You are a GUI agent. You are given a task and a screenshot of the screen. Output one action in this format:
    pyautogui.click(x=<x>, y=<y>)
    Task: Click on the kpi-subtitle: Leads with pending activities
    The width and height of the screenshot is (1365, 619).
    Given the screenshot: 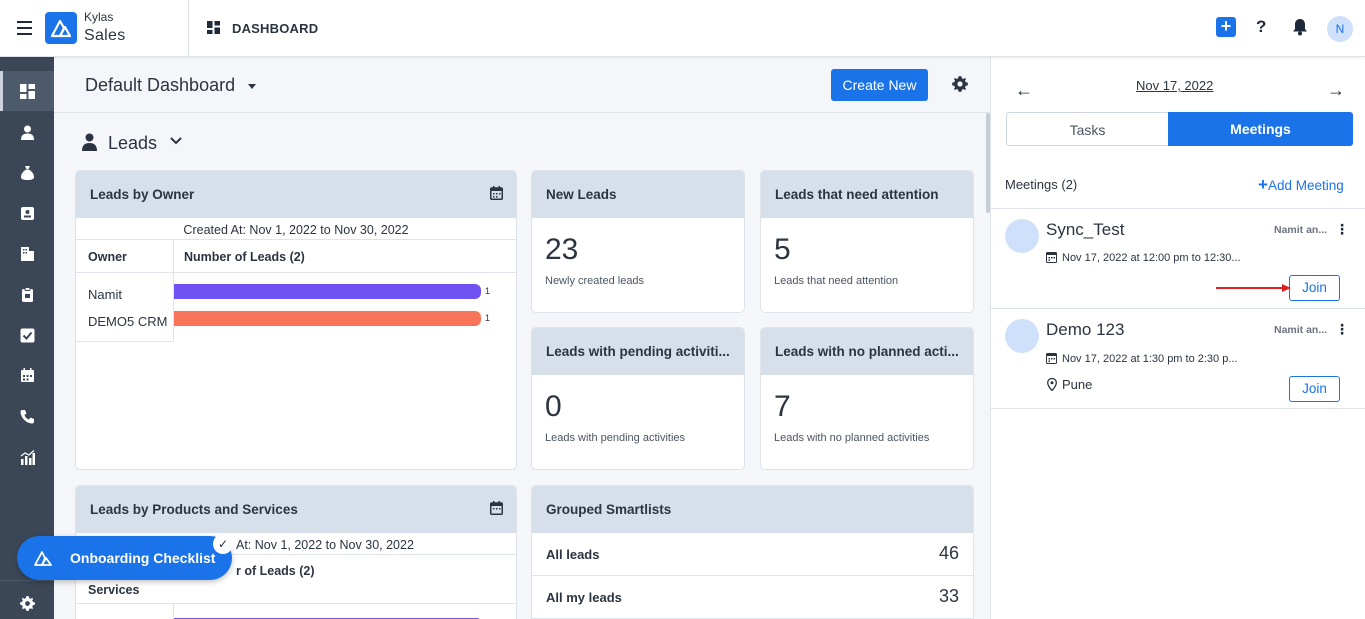 What is the action you would take?
    pyautogui.click(x=615, y=438)
    